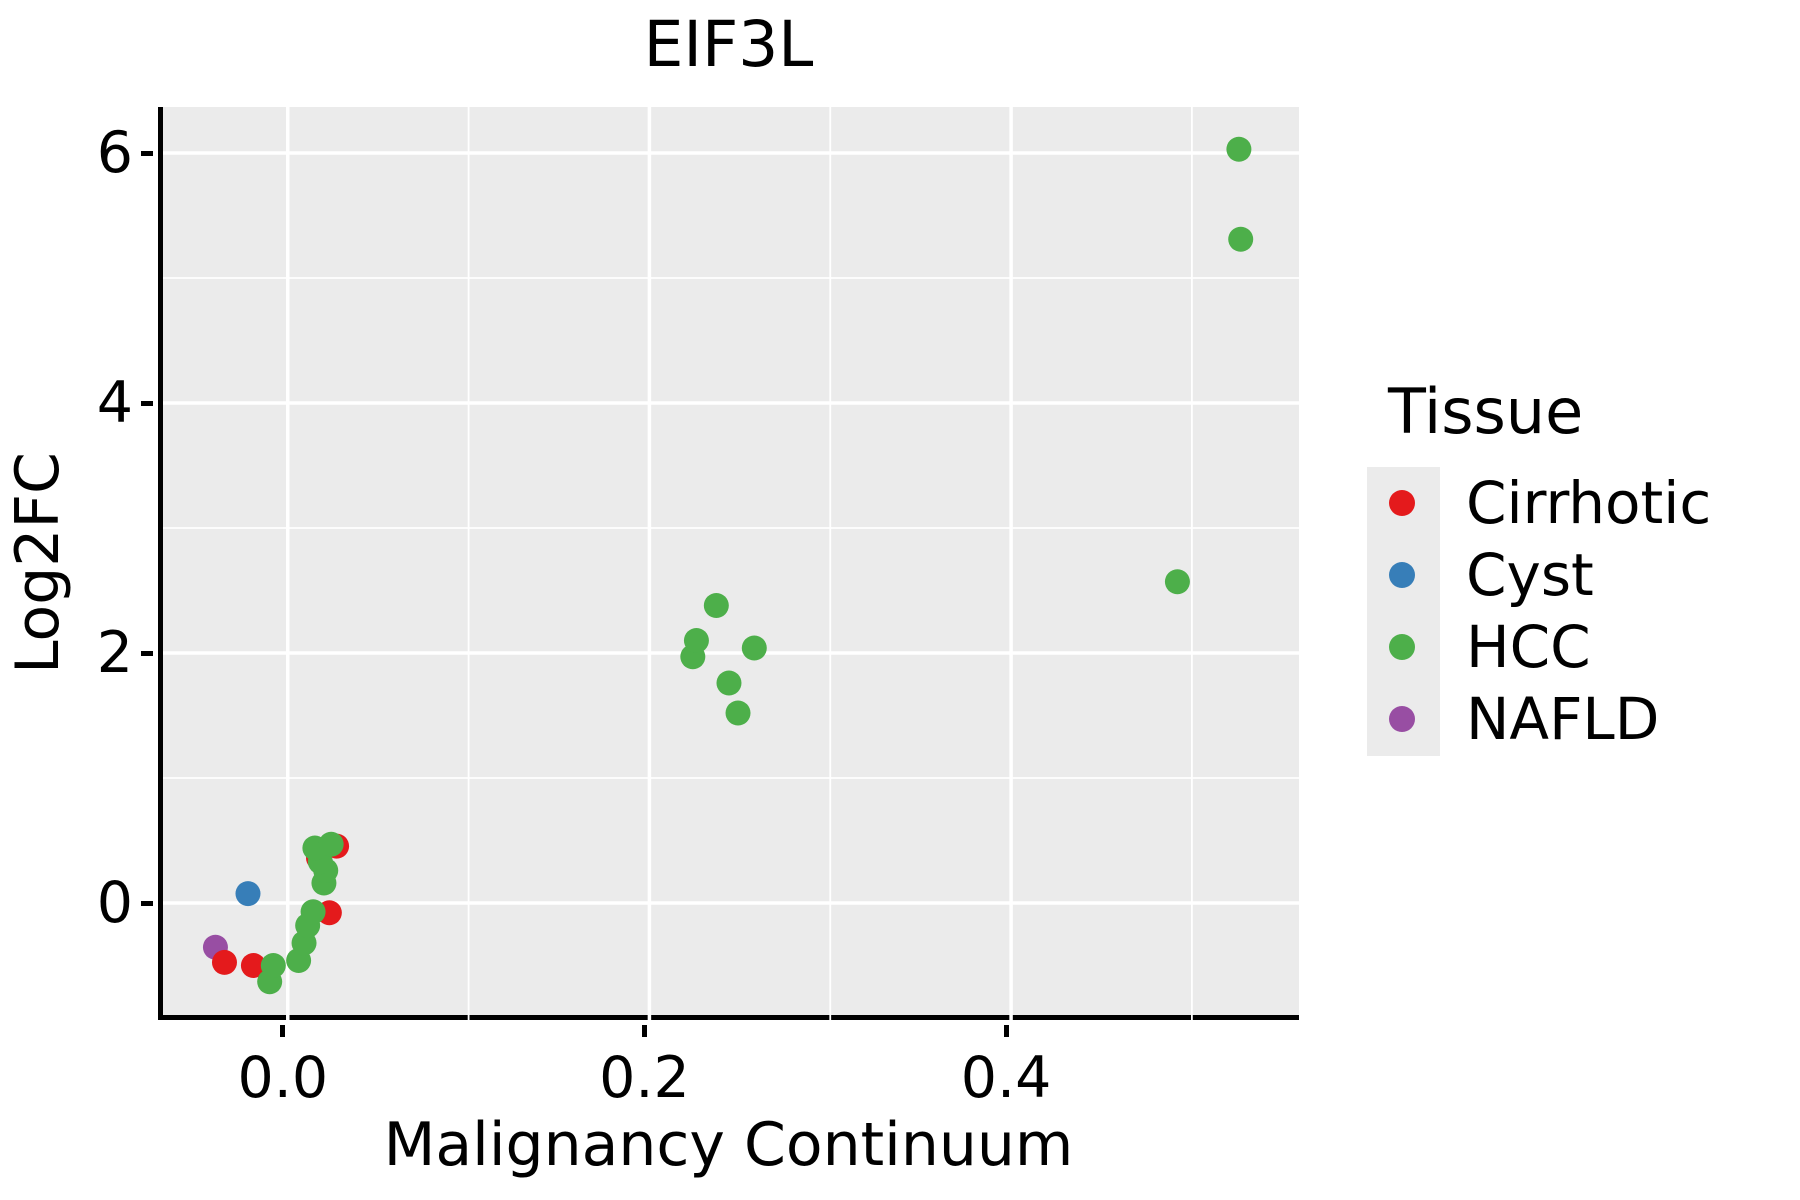 The image size is (1800, 1200). I want to click on legend-label-nafld: NAFLD, so click(1563, 719).